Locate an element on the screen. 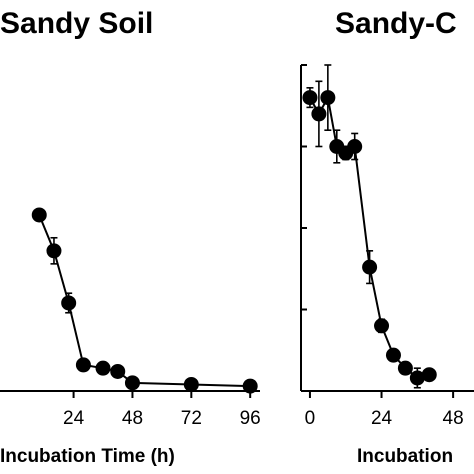 This screenshot has width=474, height=474. left-x-axis-label: Incubation Time (h) is located at coordinates (87, 456).